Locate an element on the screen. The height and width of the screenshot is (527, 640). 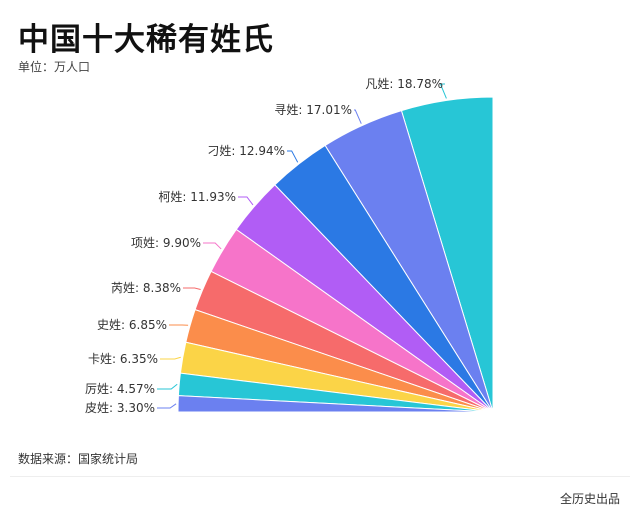
slice-label-8: 厉姓: 4.57% is located at coordinates (120, 389).